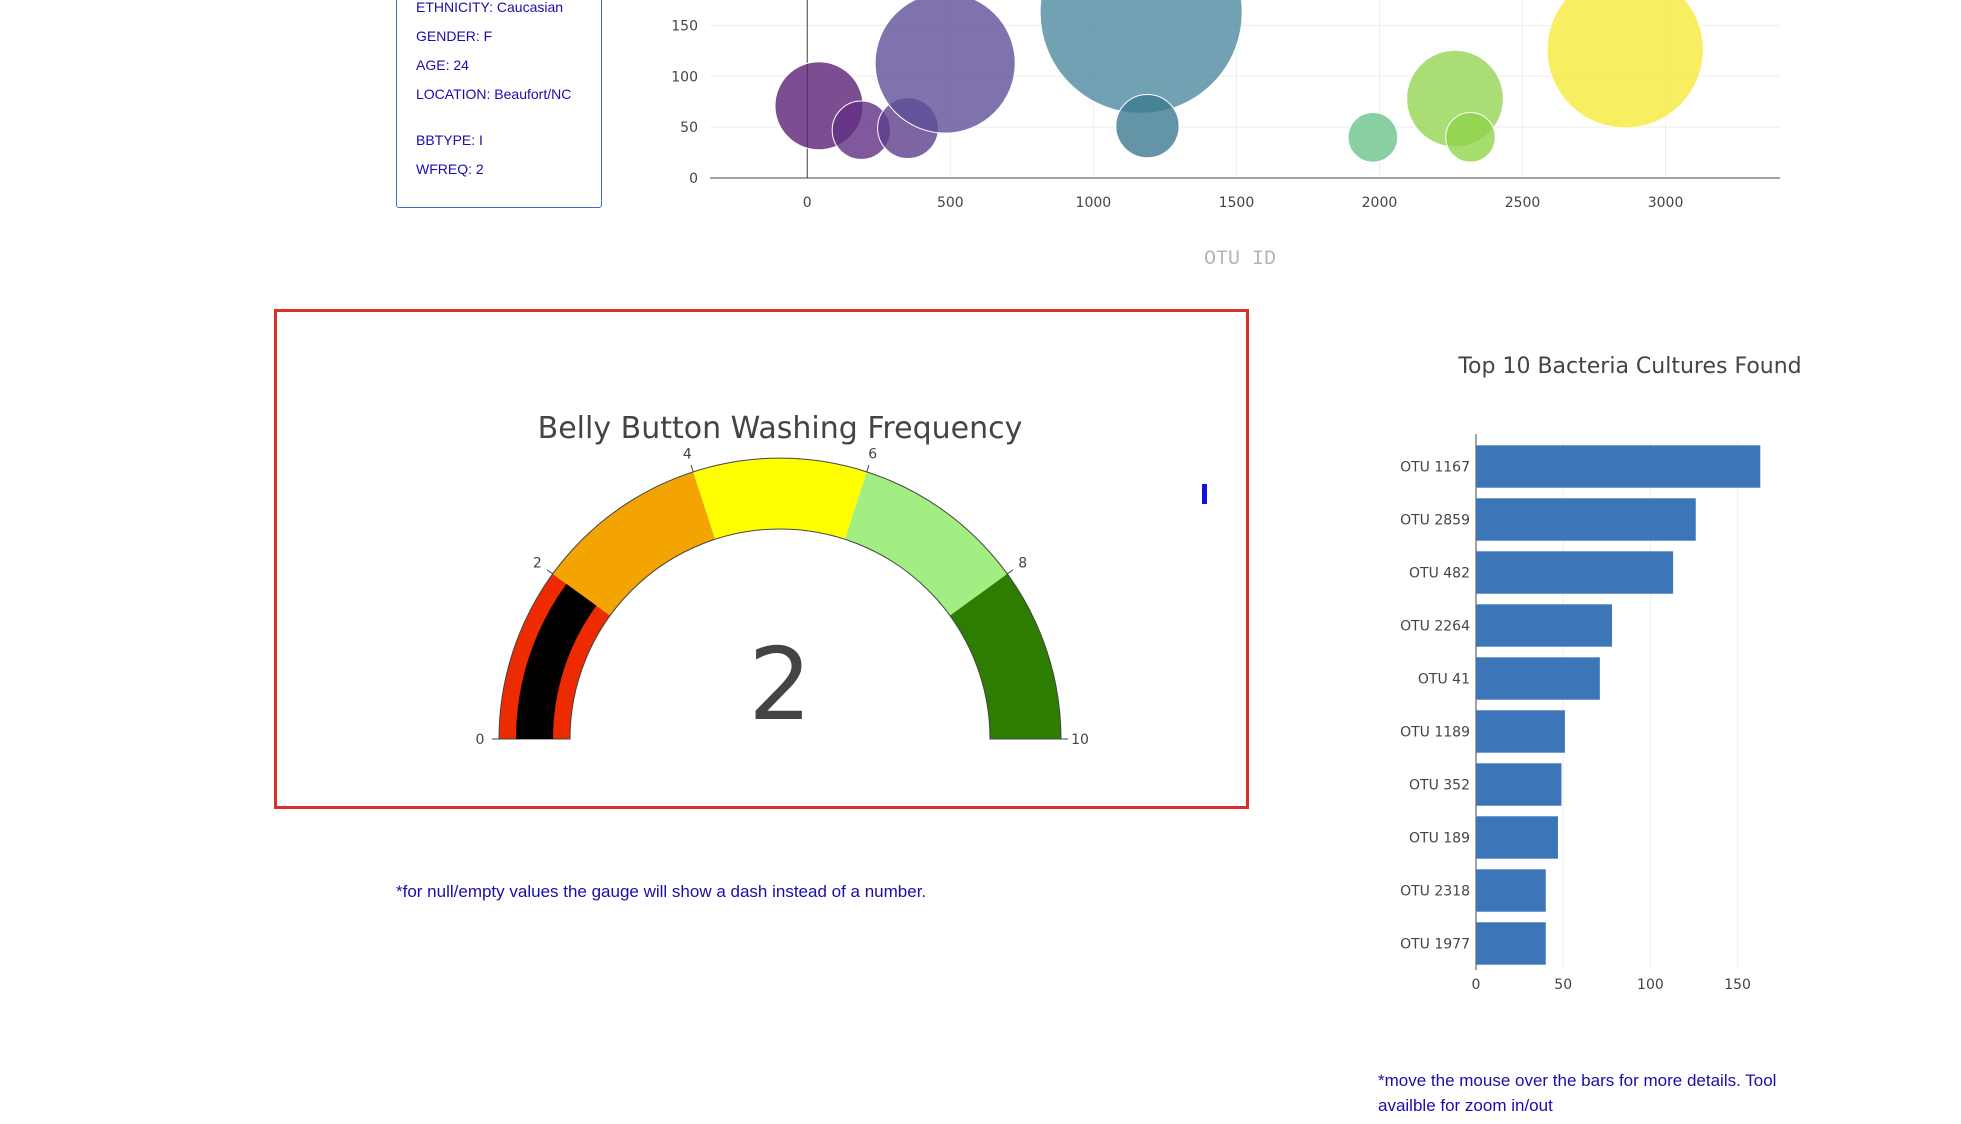 This screenshot has height=1124, width=1961. What do you see at coordinates (1435, 892) in the screenshot?
I see `bar-category-label: OTU 2318` at bounding box center [1435, 892].